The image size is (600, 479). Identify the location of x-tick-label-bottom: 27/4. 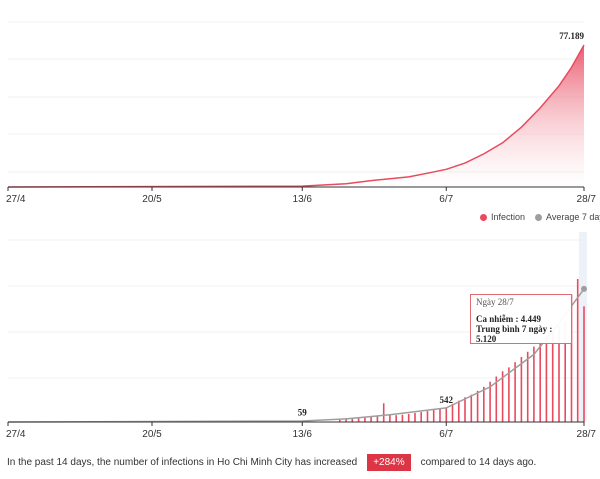
(16, 434).